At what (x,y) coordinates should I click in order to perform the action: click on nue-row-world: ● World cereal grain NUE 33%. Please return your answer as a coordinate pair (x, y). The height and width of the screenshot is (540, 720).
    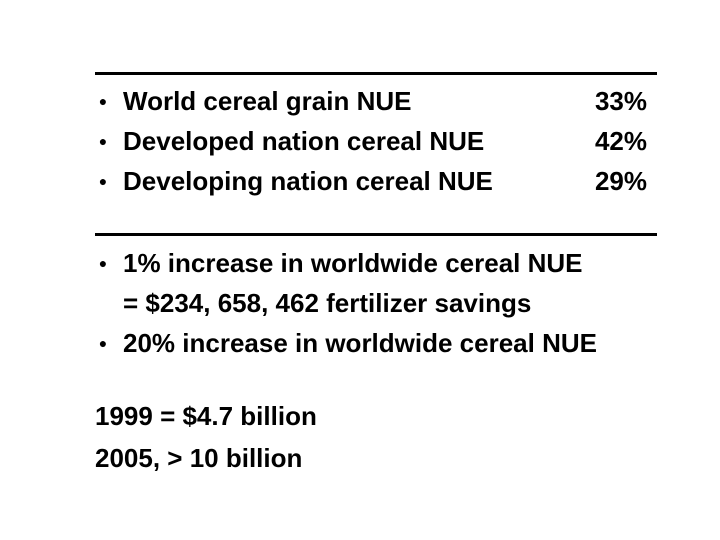
    Looking at the image, I should click on (376, 101).